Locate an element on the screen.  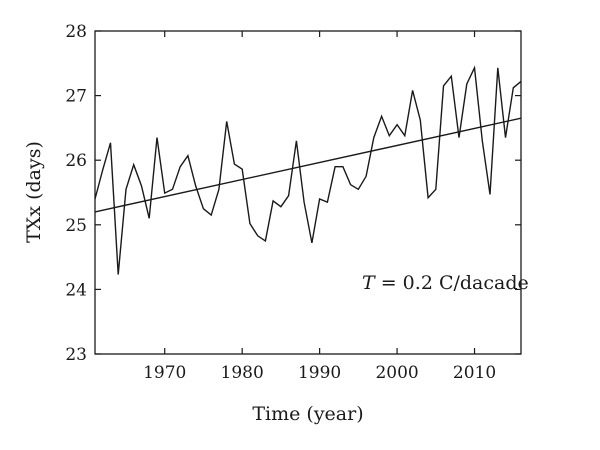
y-axis-title: TXx (days) is located at coordinates (34, 192).